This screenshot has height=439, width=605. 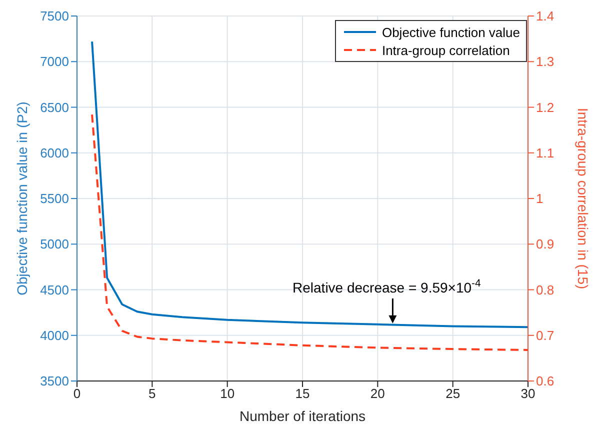 What do you see at coordinates (54, 152) in the screenshot?
I see `y-tick-label: 6000` at bounding box center [54, 152].